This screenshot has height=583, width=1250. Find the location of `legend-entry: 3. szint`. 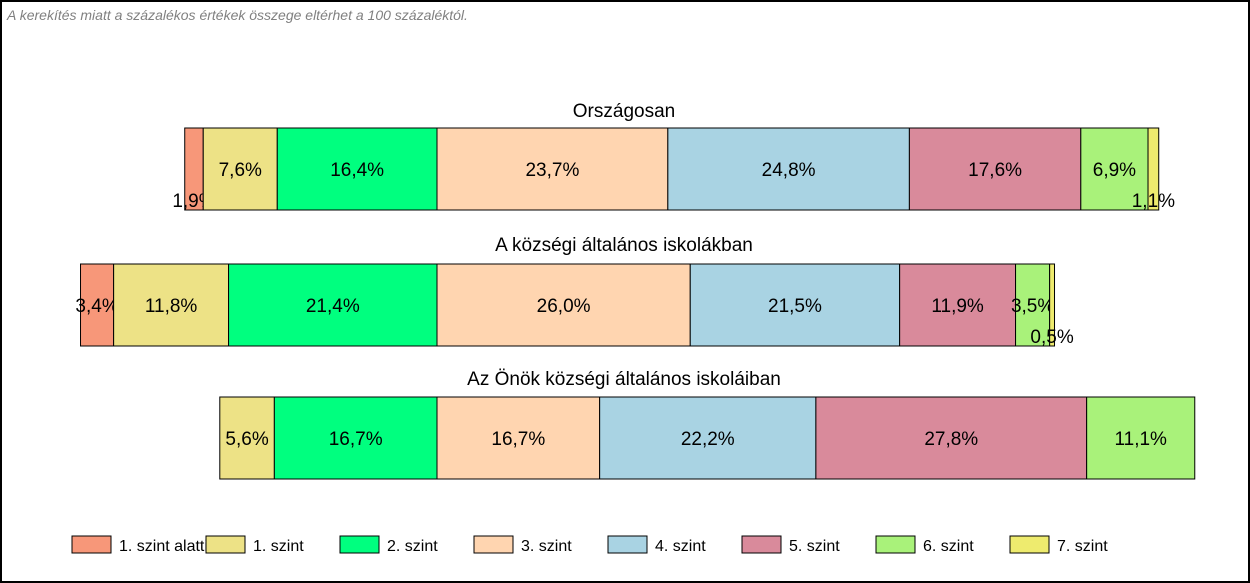

legend-entry: 3. szint is located at coordinates (546, 546).